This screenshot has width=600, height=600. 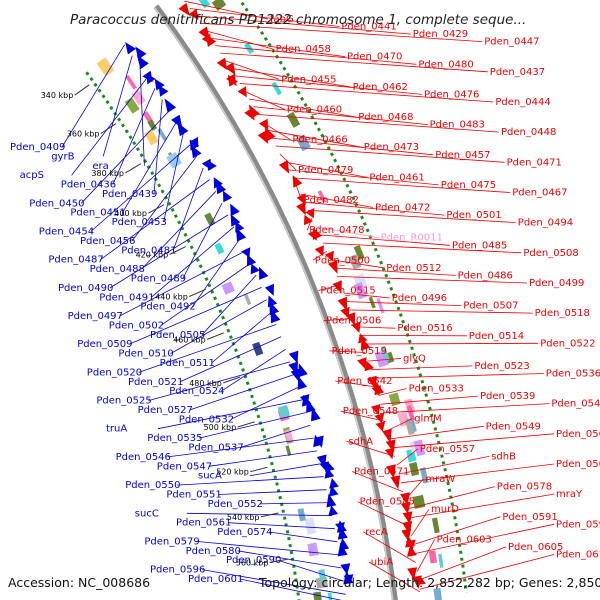 I want to click on right-gene-label: Pden_0539, so click(x=507, y=396).